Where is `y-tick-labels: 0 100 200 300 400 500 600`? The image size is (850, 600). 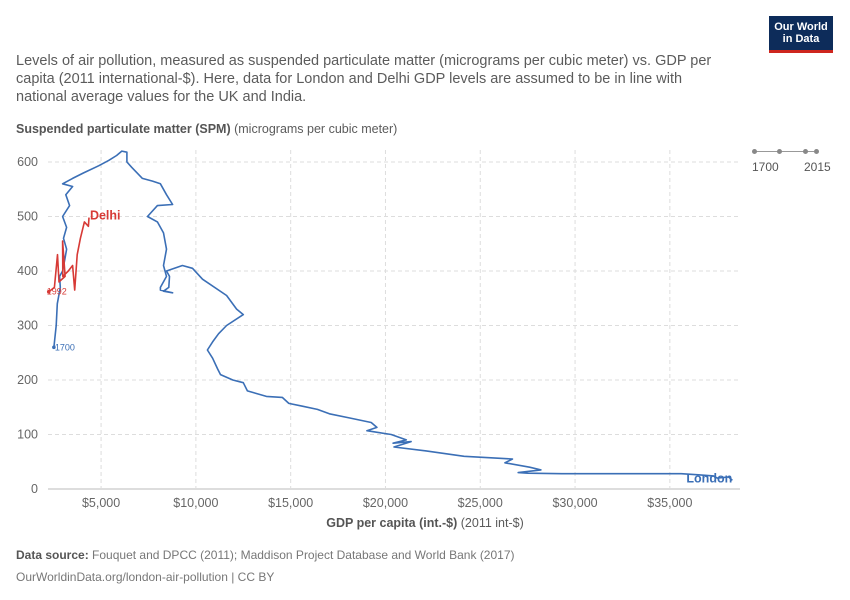
y-tick-labels: 0 100 200 300 400 500 600 is located at coordinates (27, 325).